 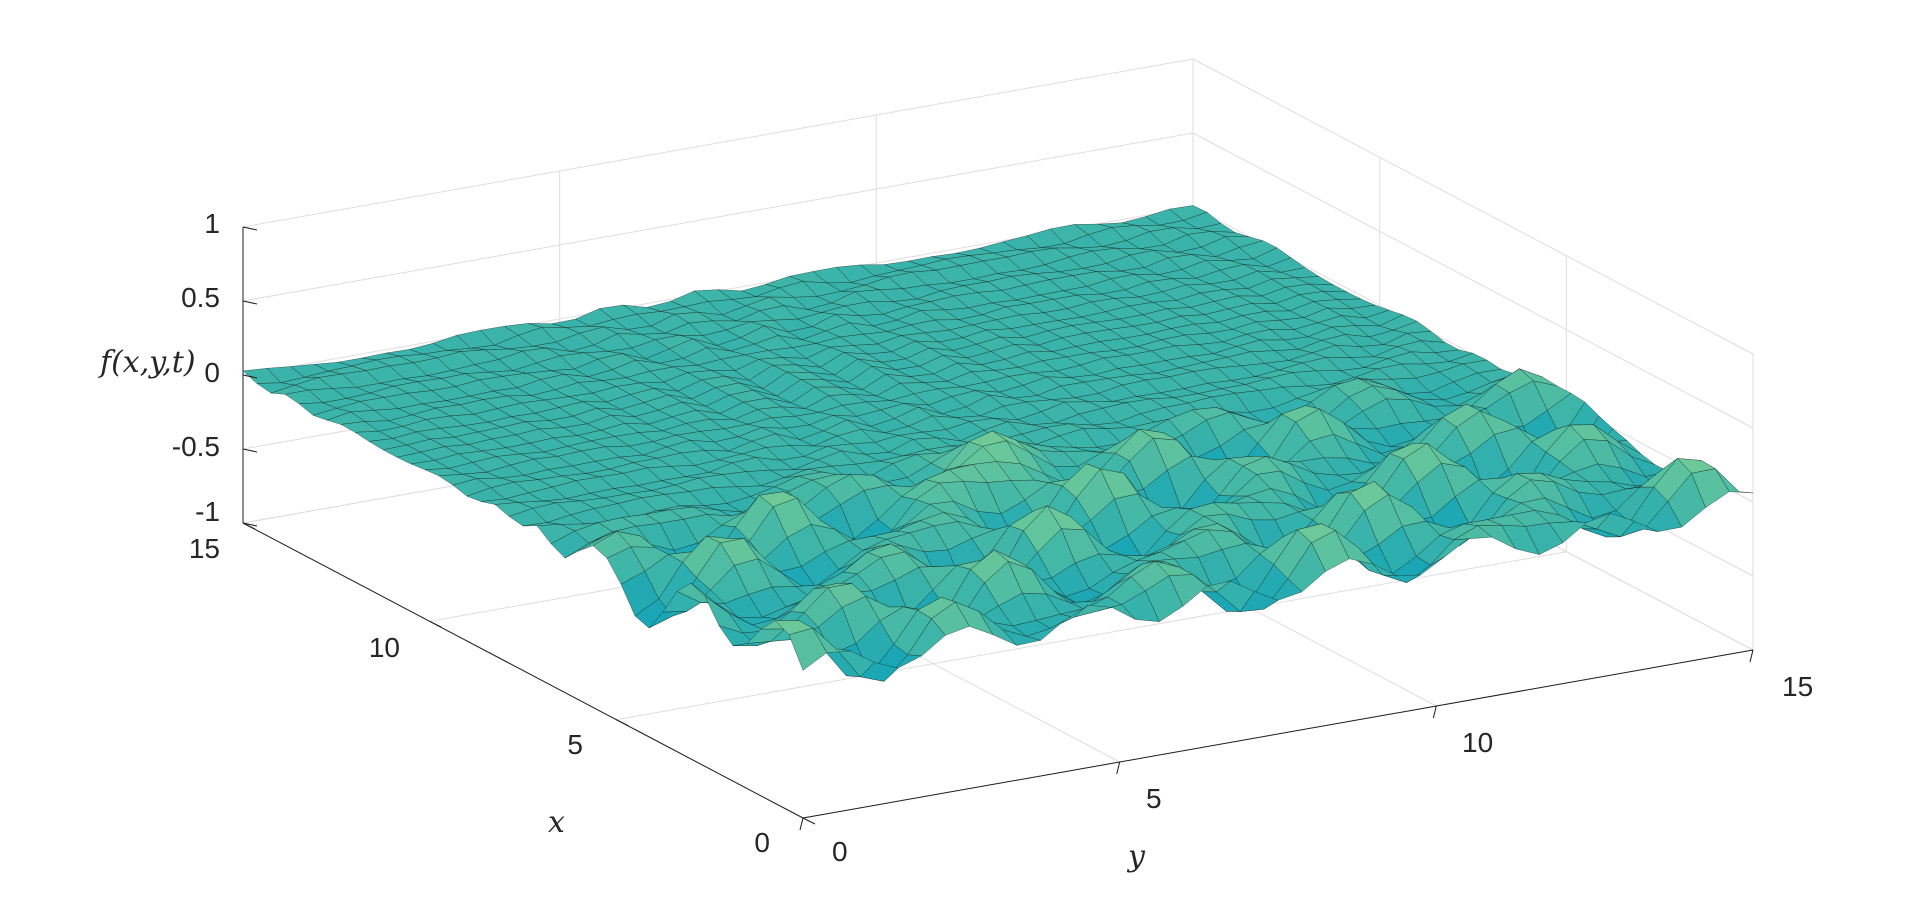 What do you see at coordinates (1154, 798) in the screenshot?
I see `y-tick-label: 5` at bounding box center [1154, 798].